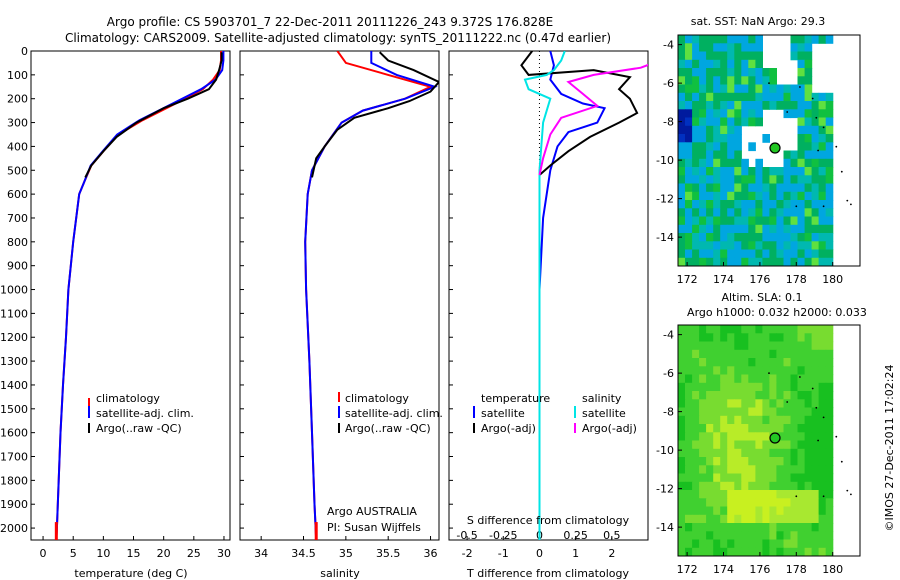  Describe the element at coordinates (503, 413) in the screenshot. I see `legend-label-temperature-satellite: satellite` at that location.